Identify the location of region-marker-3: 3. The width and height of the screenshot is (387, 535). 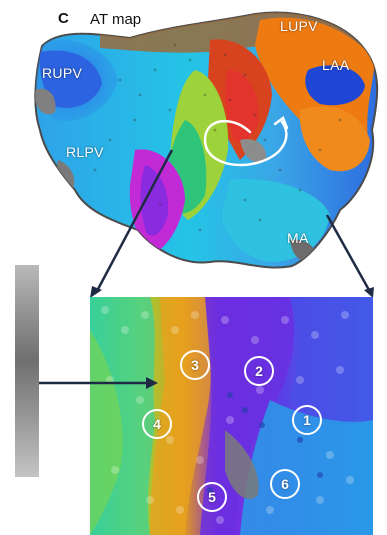
(195, 365).